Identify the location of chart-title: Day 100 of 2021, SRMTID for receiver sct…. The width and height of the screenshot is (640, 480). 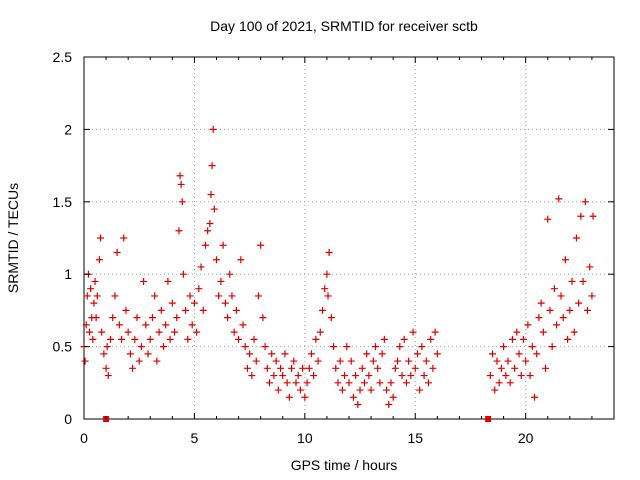
(344, 26).